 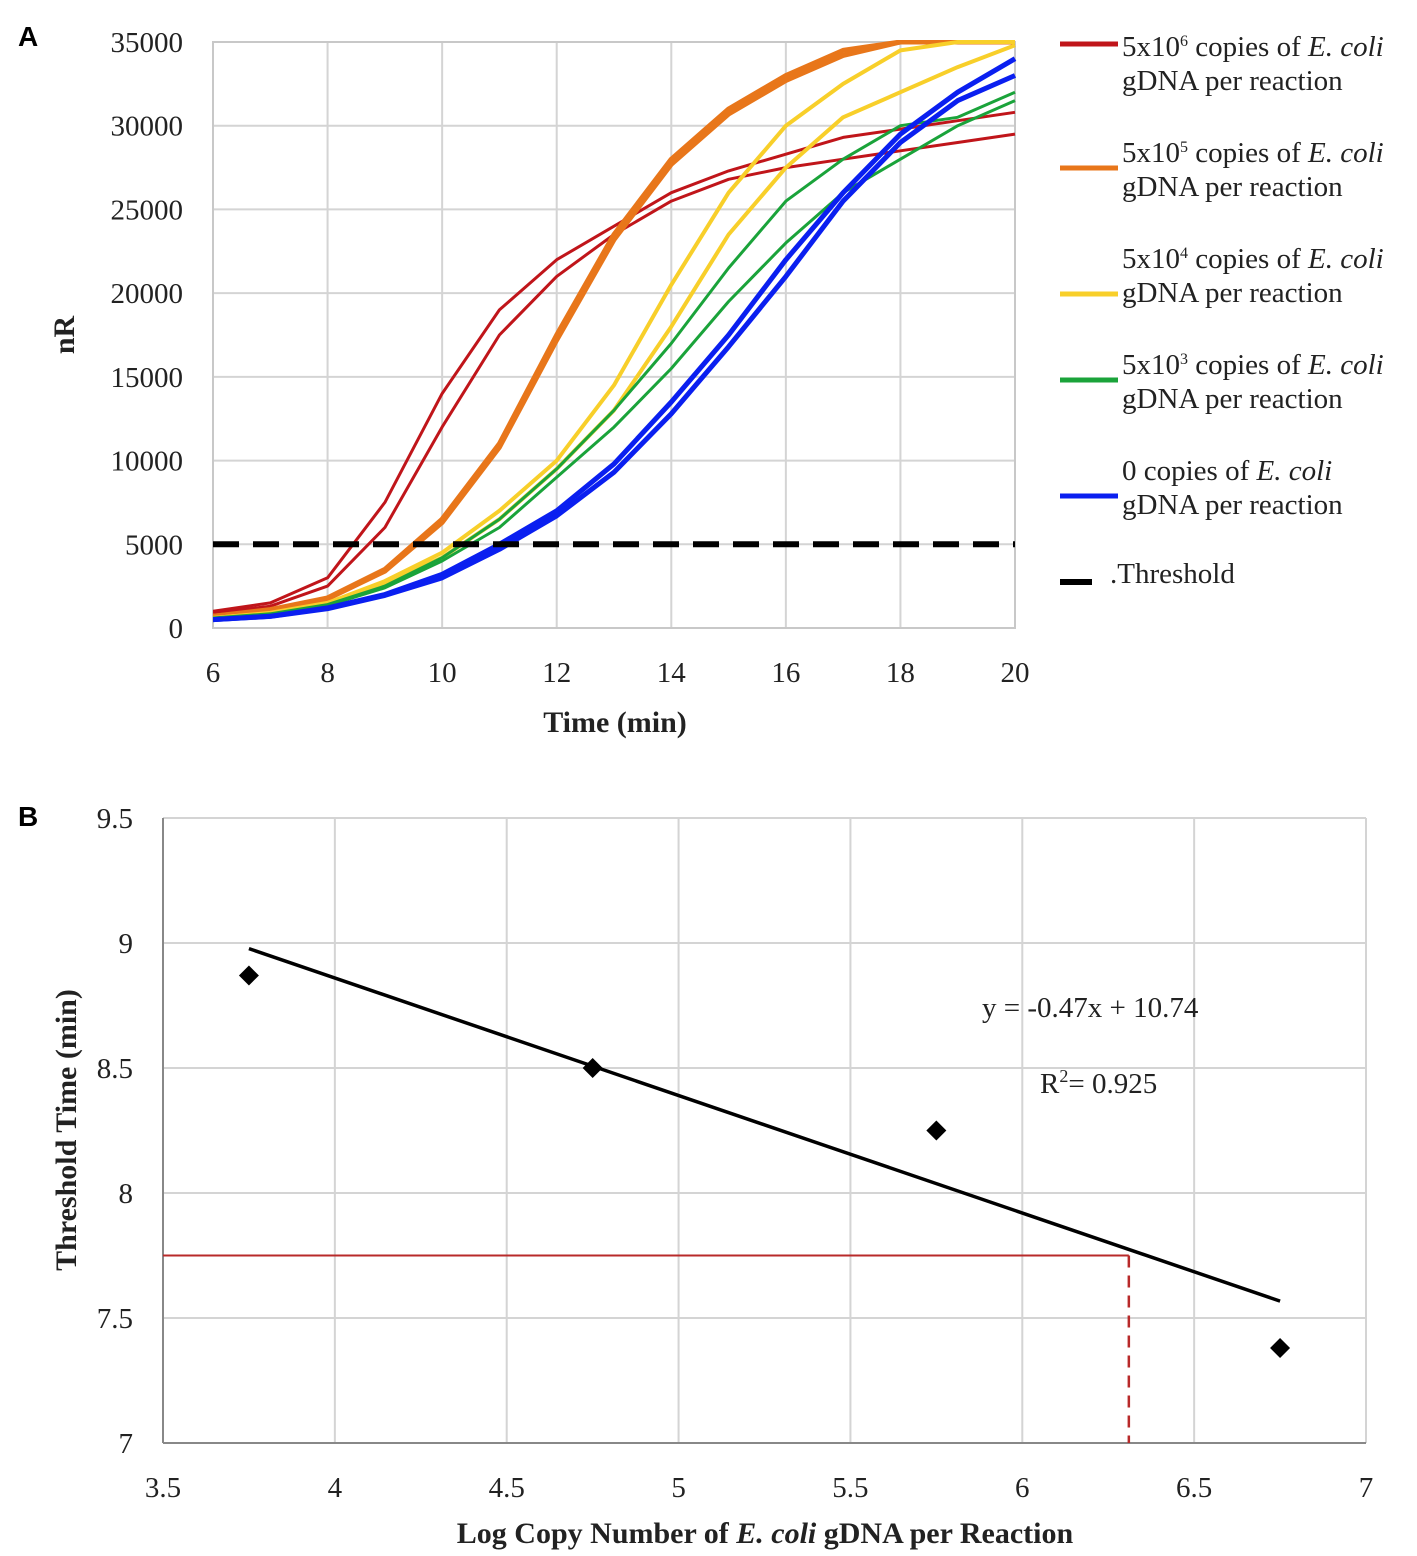 What do you see at coordinates (335, 1488) in the screenshot?
I see `x-tick-label: 4` at bounding box center [335, 1488].